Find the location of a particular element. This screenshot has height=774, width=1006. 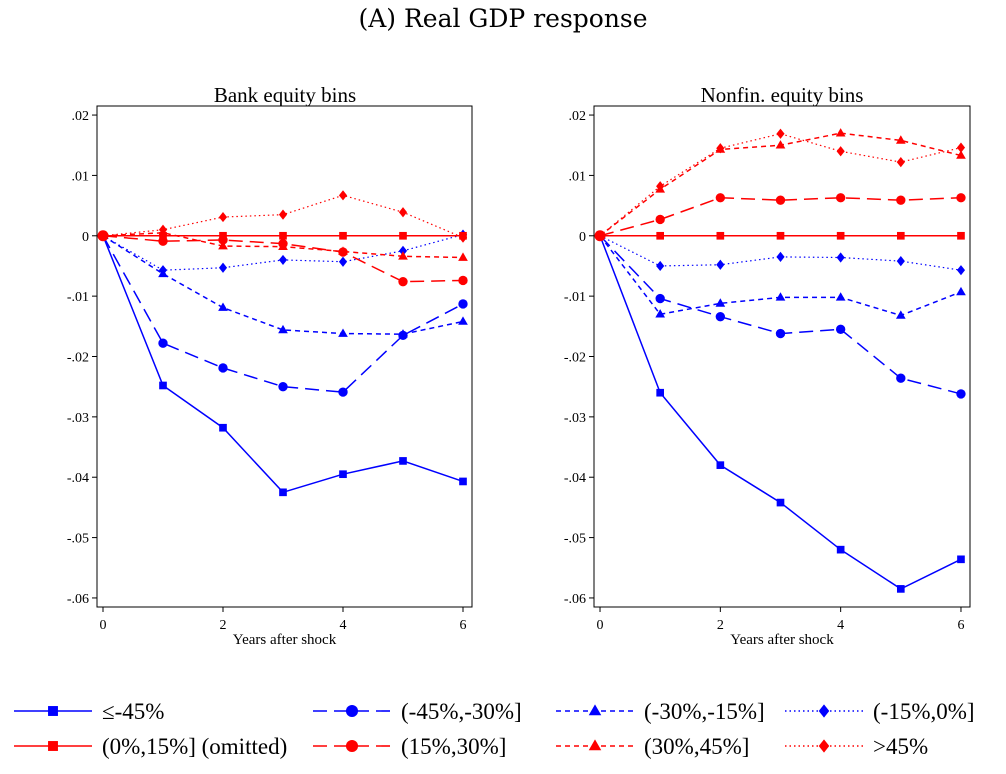

y-tick-label: 0 is located at coordinates (85, 237).